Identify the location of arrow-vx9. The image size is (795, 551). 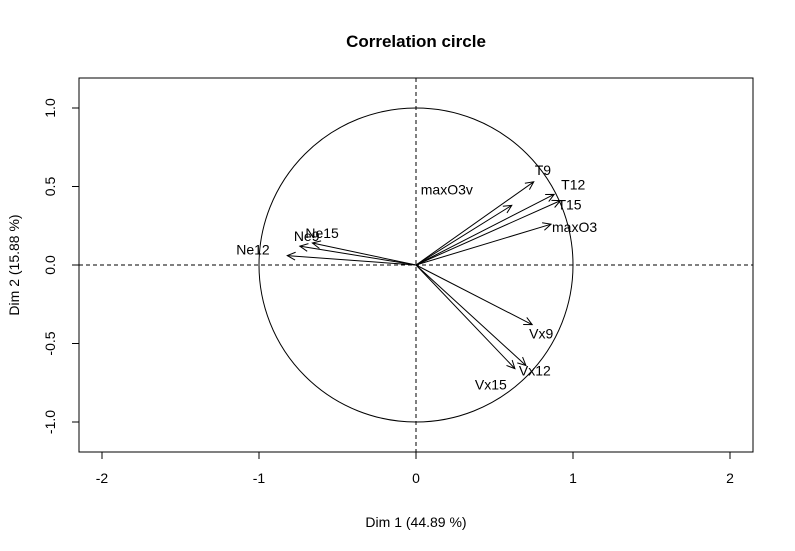
(474, 295).